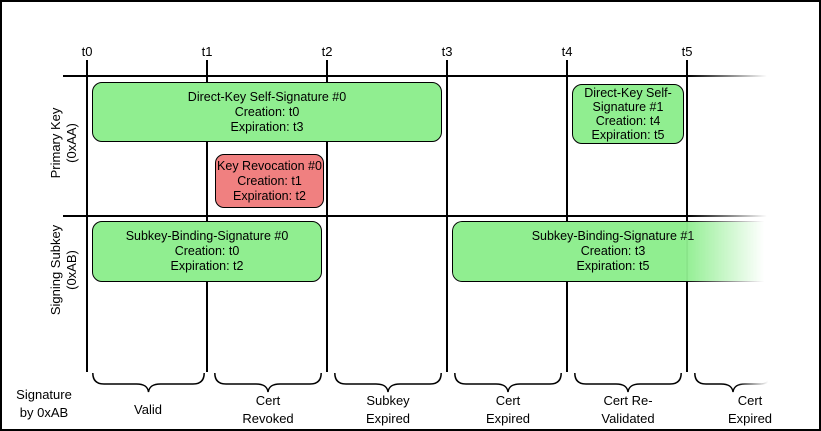  I want to click on box-creation: Creation: t1, so click(269, 180).